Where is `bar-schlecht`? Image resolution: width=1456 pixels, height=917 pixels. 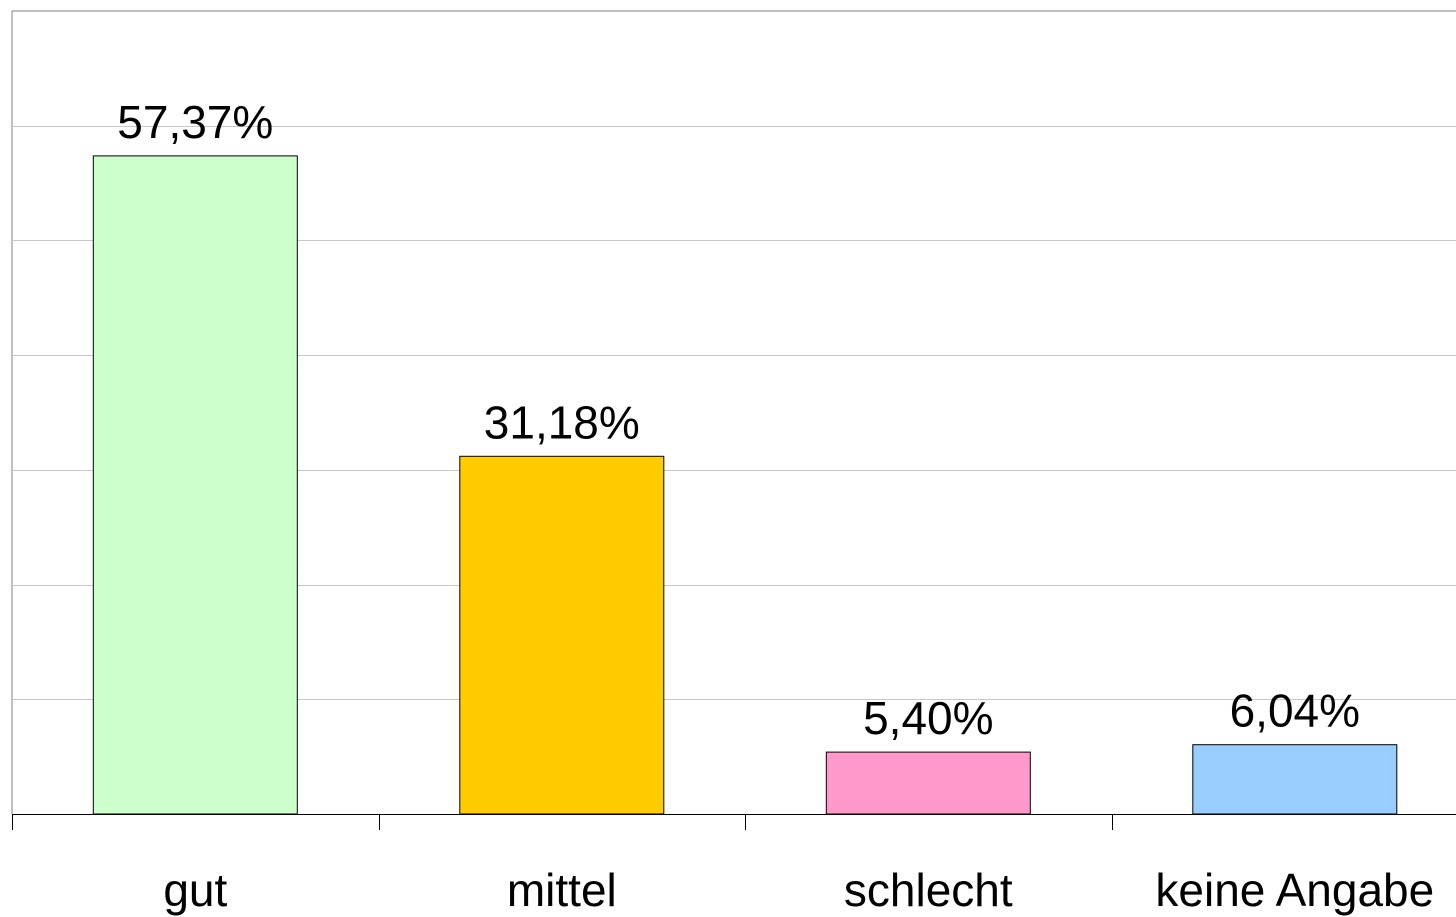 bar-schlecht is located at coordinates (928, 783).